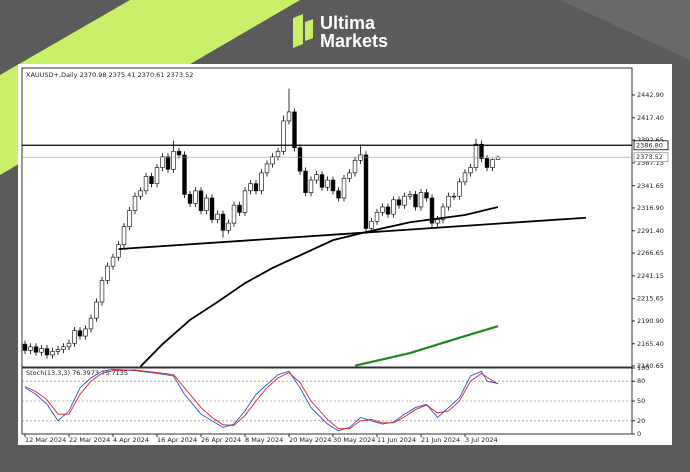 This screenshot has height=472, width=690. Describe the element at coordinates (650, 253) in the screenshot. I see `y-tick-label: 2266.65` at that location.